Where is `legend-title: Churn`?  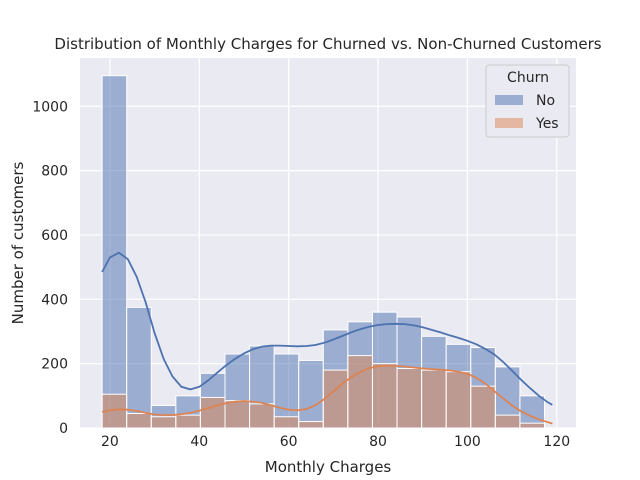
legend-title: Churn is located at coordinates (528, 78).